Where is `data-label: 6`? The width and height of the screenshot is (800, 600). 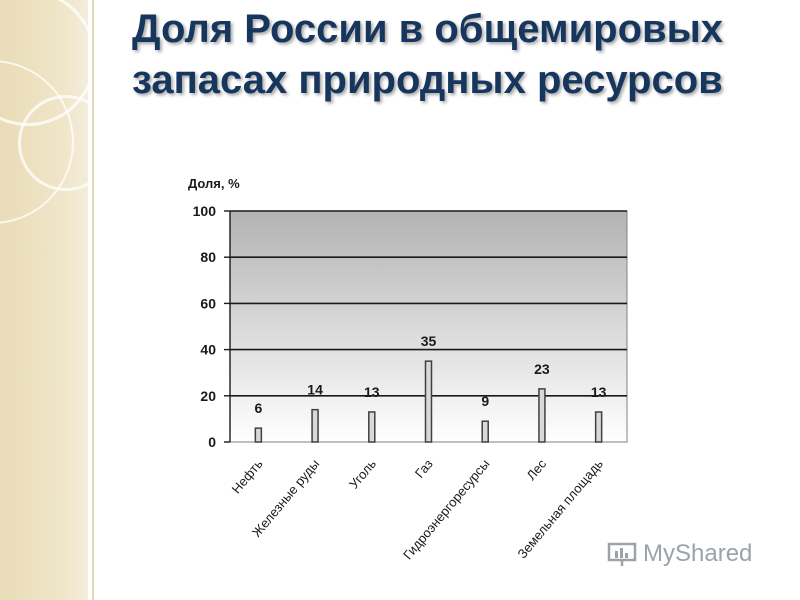
data-label: 6 is located at coordinates (258, 408).